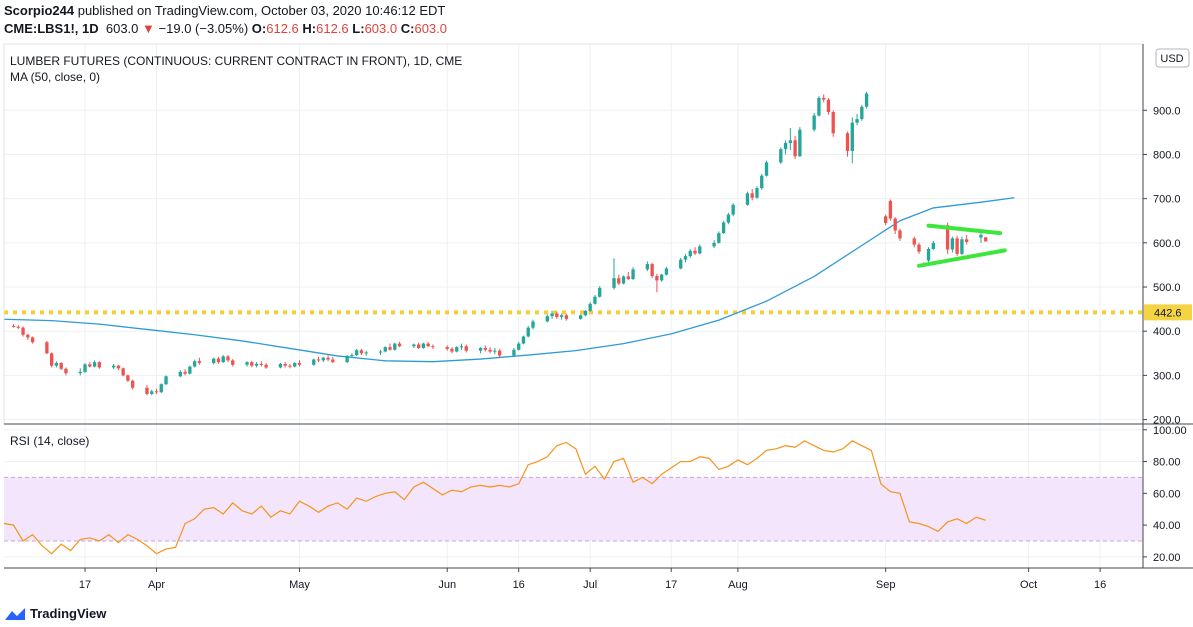 This screenshot has height=627, width=1193. Describe the element at coordinates (282, 28) in the screenshot. I see `open-value: 612.6` at that location.